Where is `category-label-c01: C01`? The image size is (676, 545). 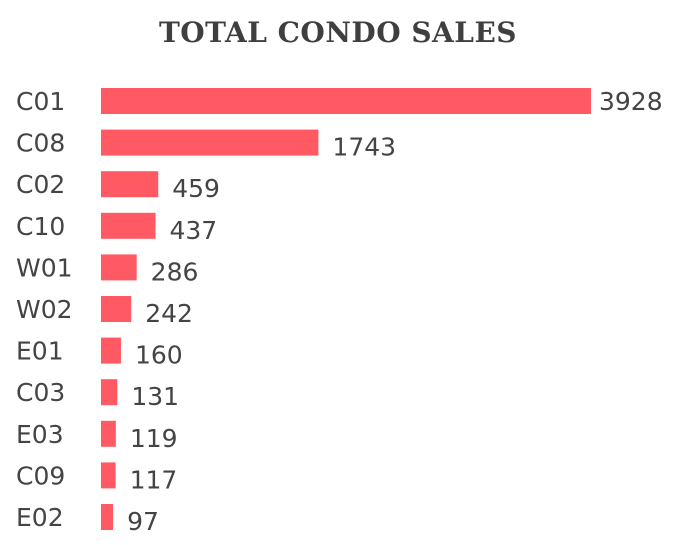 category-label-c01: C01 is located at coordinates (40, 101).